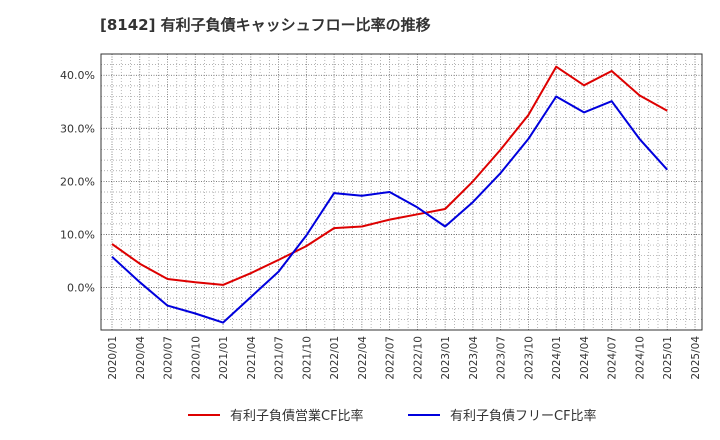 The width and height of the screenshot is (720, 440). I want to click on y-tick-label: 40.0%, so click(77, 75).